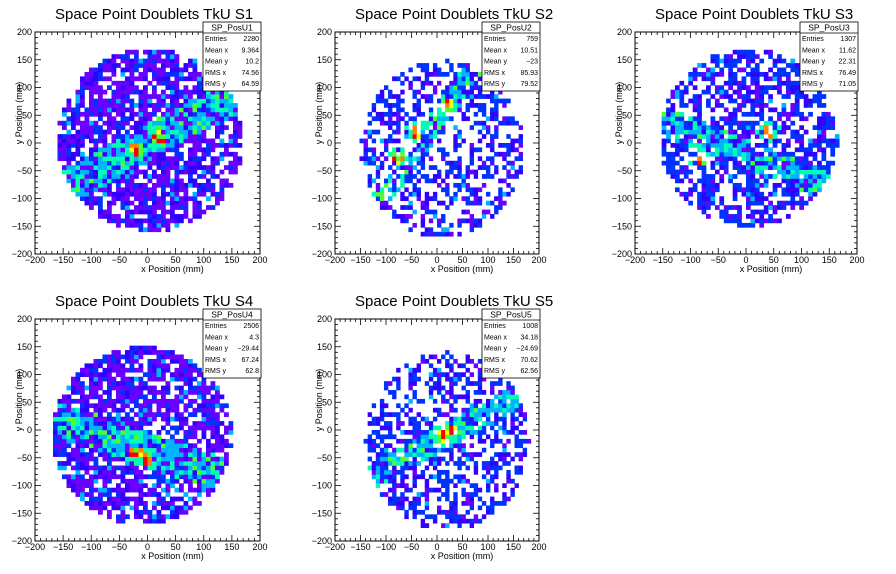  Describe the element at coordinates (216, 360) in the screenshot. I see `stats-row-label: RMS x` at that location.